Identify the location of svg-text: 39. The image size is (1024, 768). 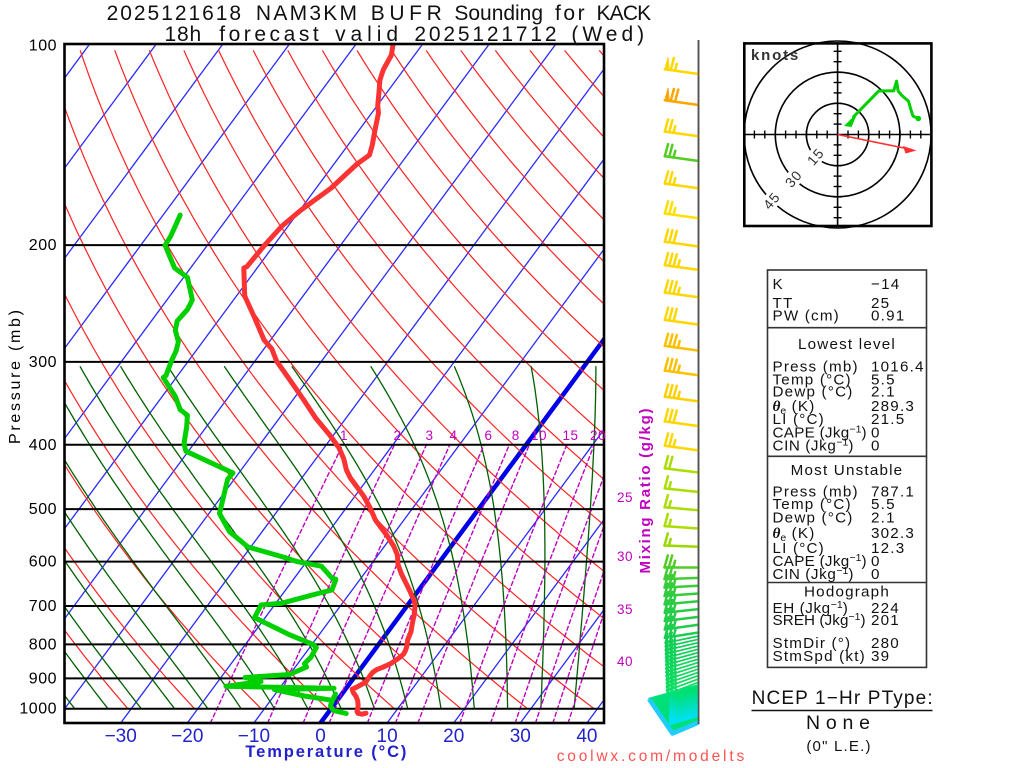
(880, 656).